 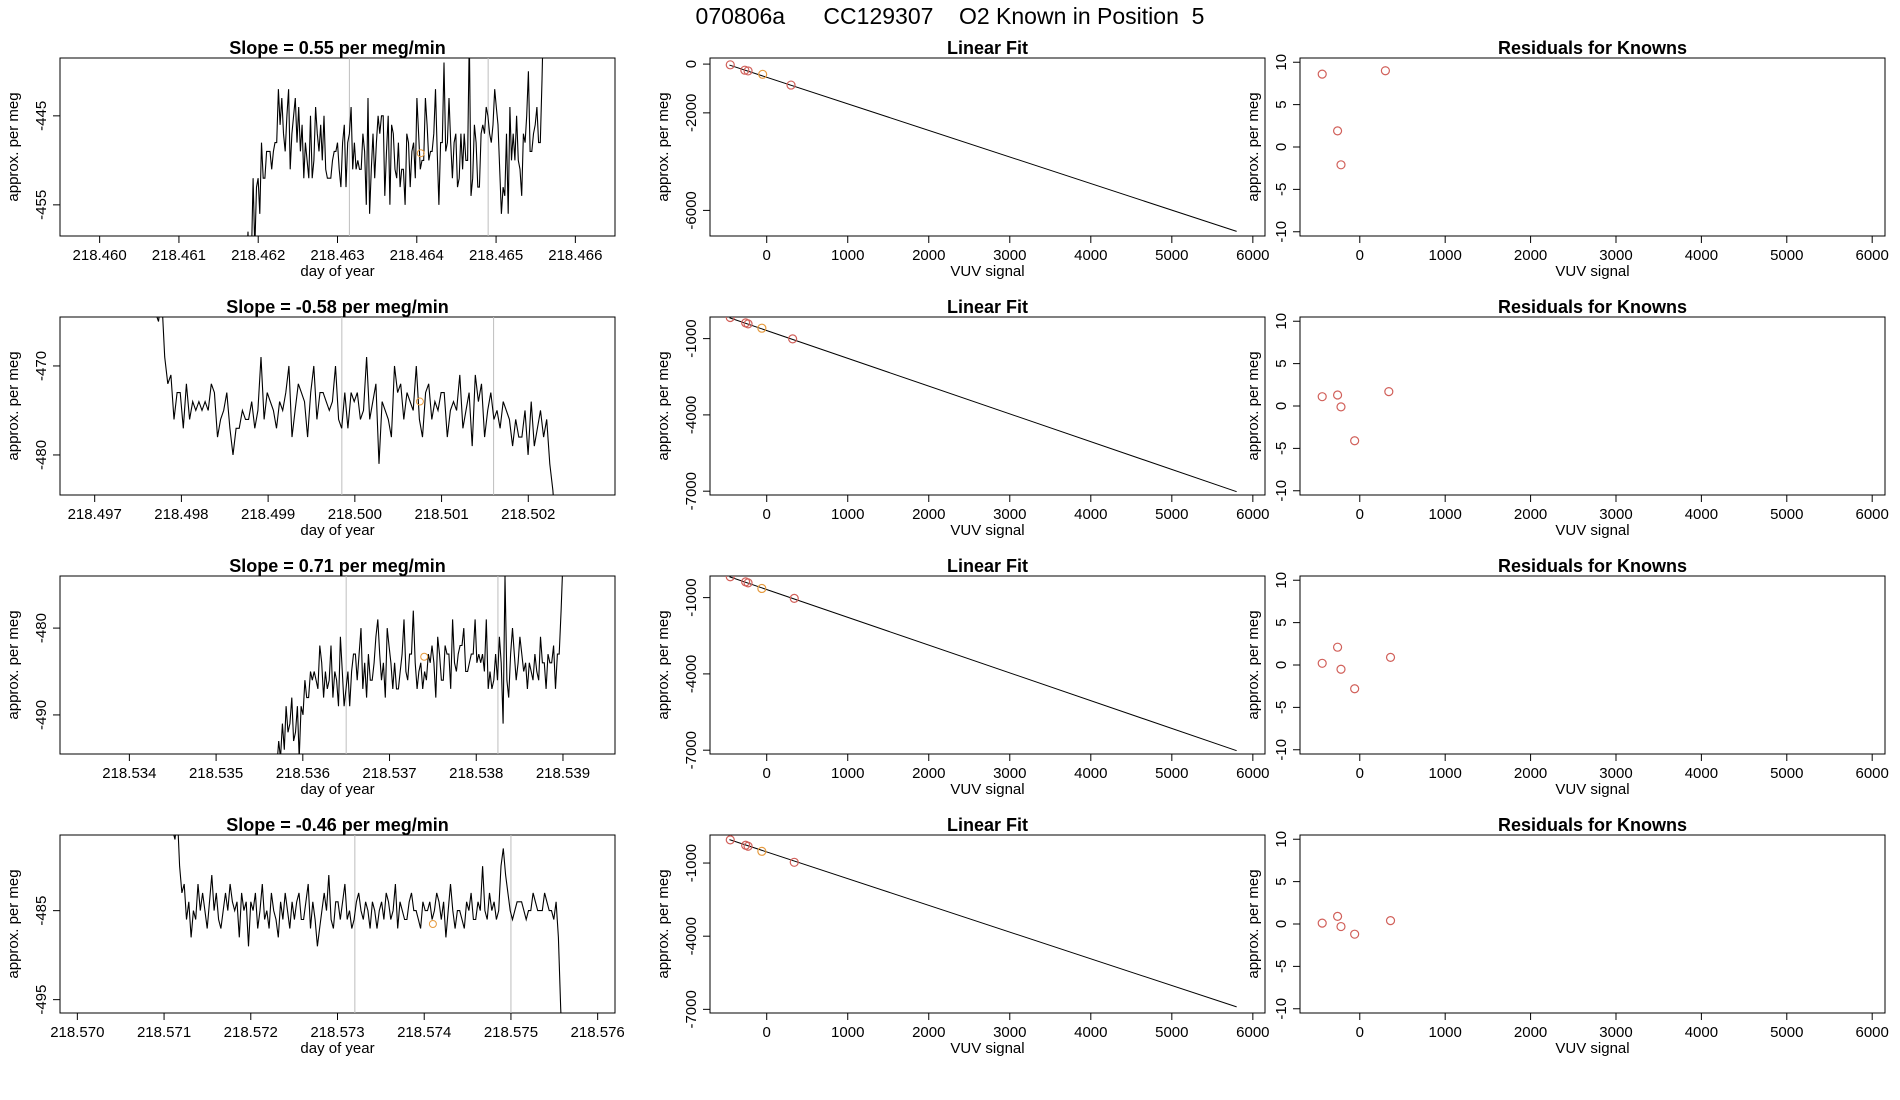 I want to click on y-tick-label: 10, so click(x=1281, y=62).